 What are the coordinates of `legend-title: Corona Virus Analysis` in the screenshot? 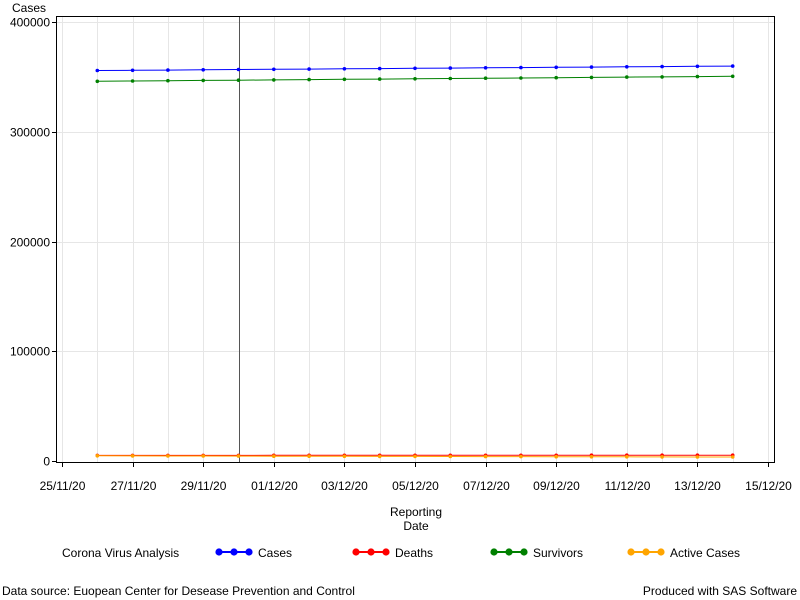 It's located at (120, 553).